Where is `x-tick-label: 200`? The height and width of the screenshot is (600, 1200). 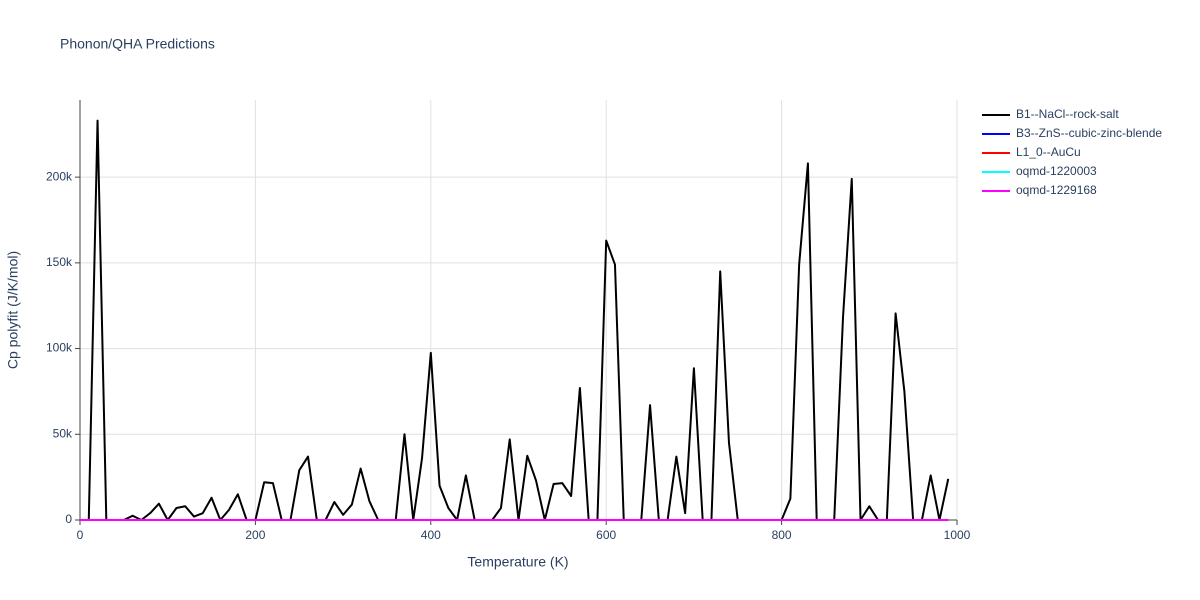 x-tick-label: 200 is located at coordinates (255, 535).